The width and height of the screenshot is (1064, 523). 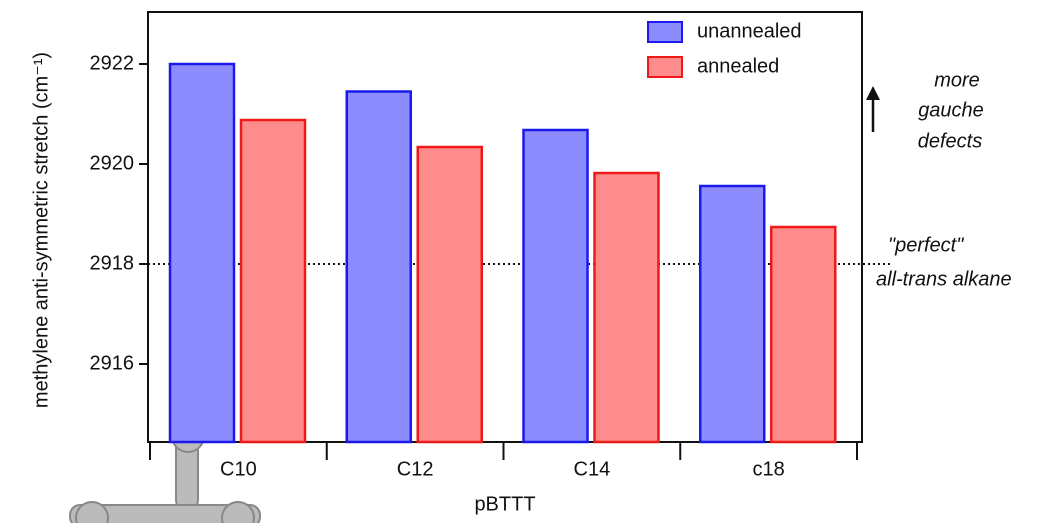 I want to click on x-tick-label: C14, so click(x=592, y=469).